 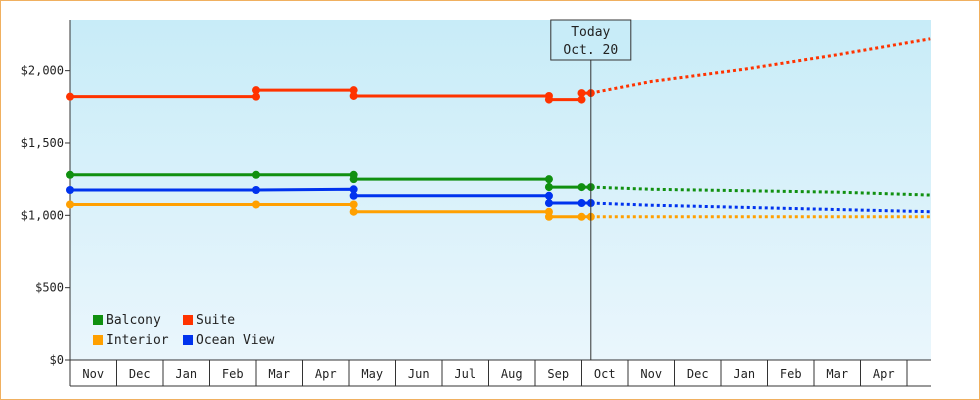 I want to click on y-tick-label: $1,500, so click(x=42, y=143).